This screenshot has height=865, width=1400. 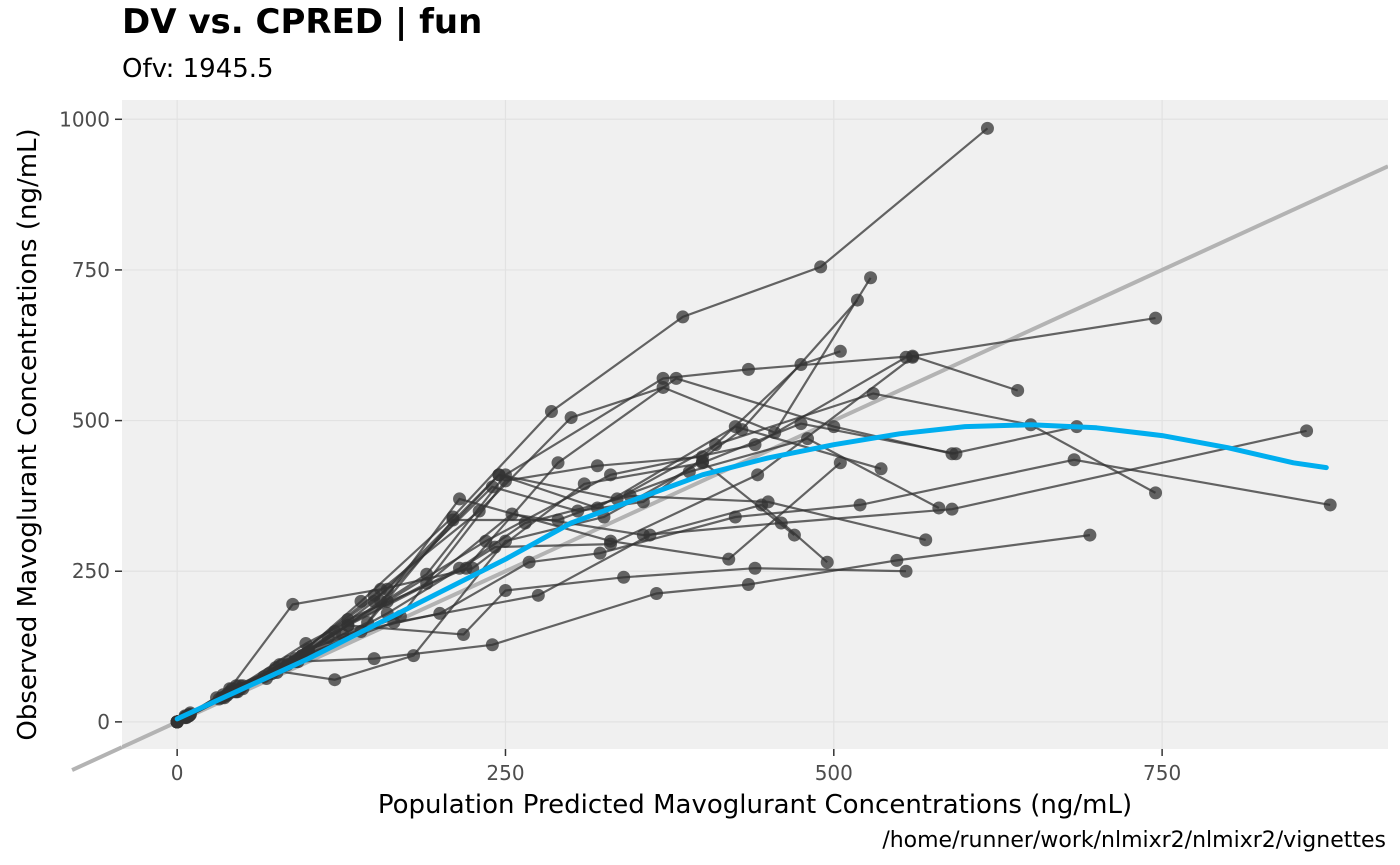 What do you see at coordinates (302, 22) in the screenshot?
I see `chart-title: DV vs. CPRED | fun` at bounding box center [302, 22].